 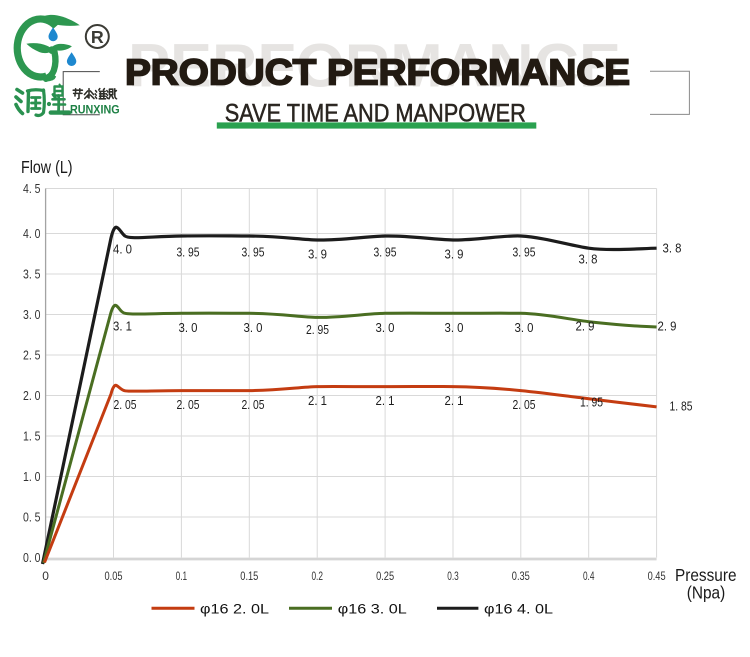 What do you see at coordinates (375, 114) in the screenshot?
I see `svg-text: SAVE TIME AND MANPOWER` at bounding box center [375, 114].